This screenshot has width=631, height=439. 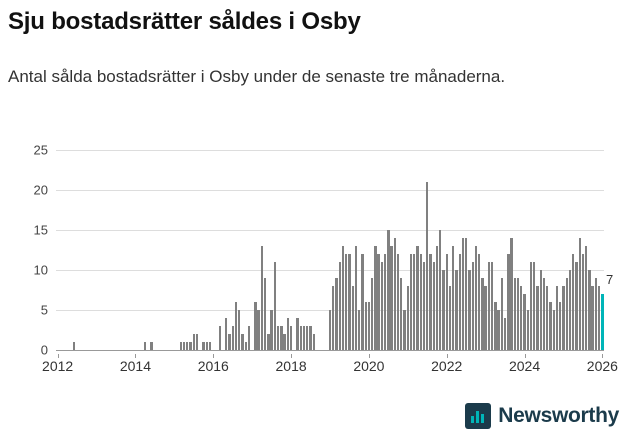 I want to click on x-axis: 2012 2014 2016 2018 2020 2022 2024 2026, so click(x=330, y=366).